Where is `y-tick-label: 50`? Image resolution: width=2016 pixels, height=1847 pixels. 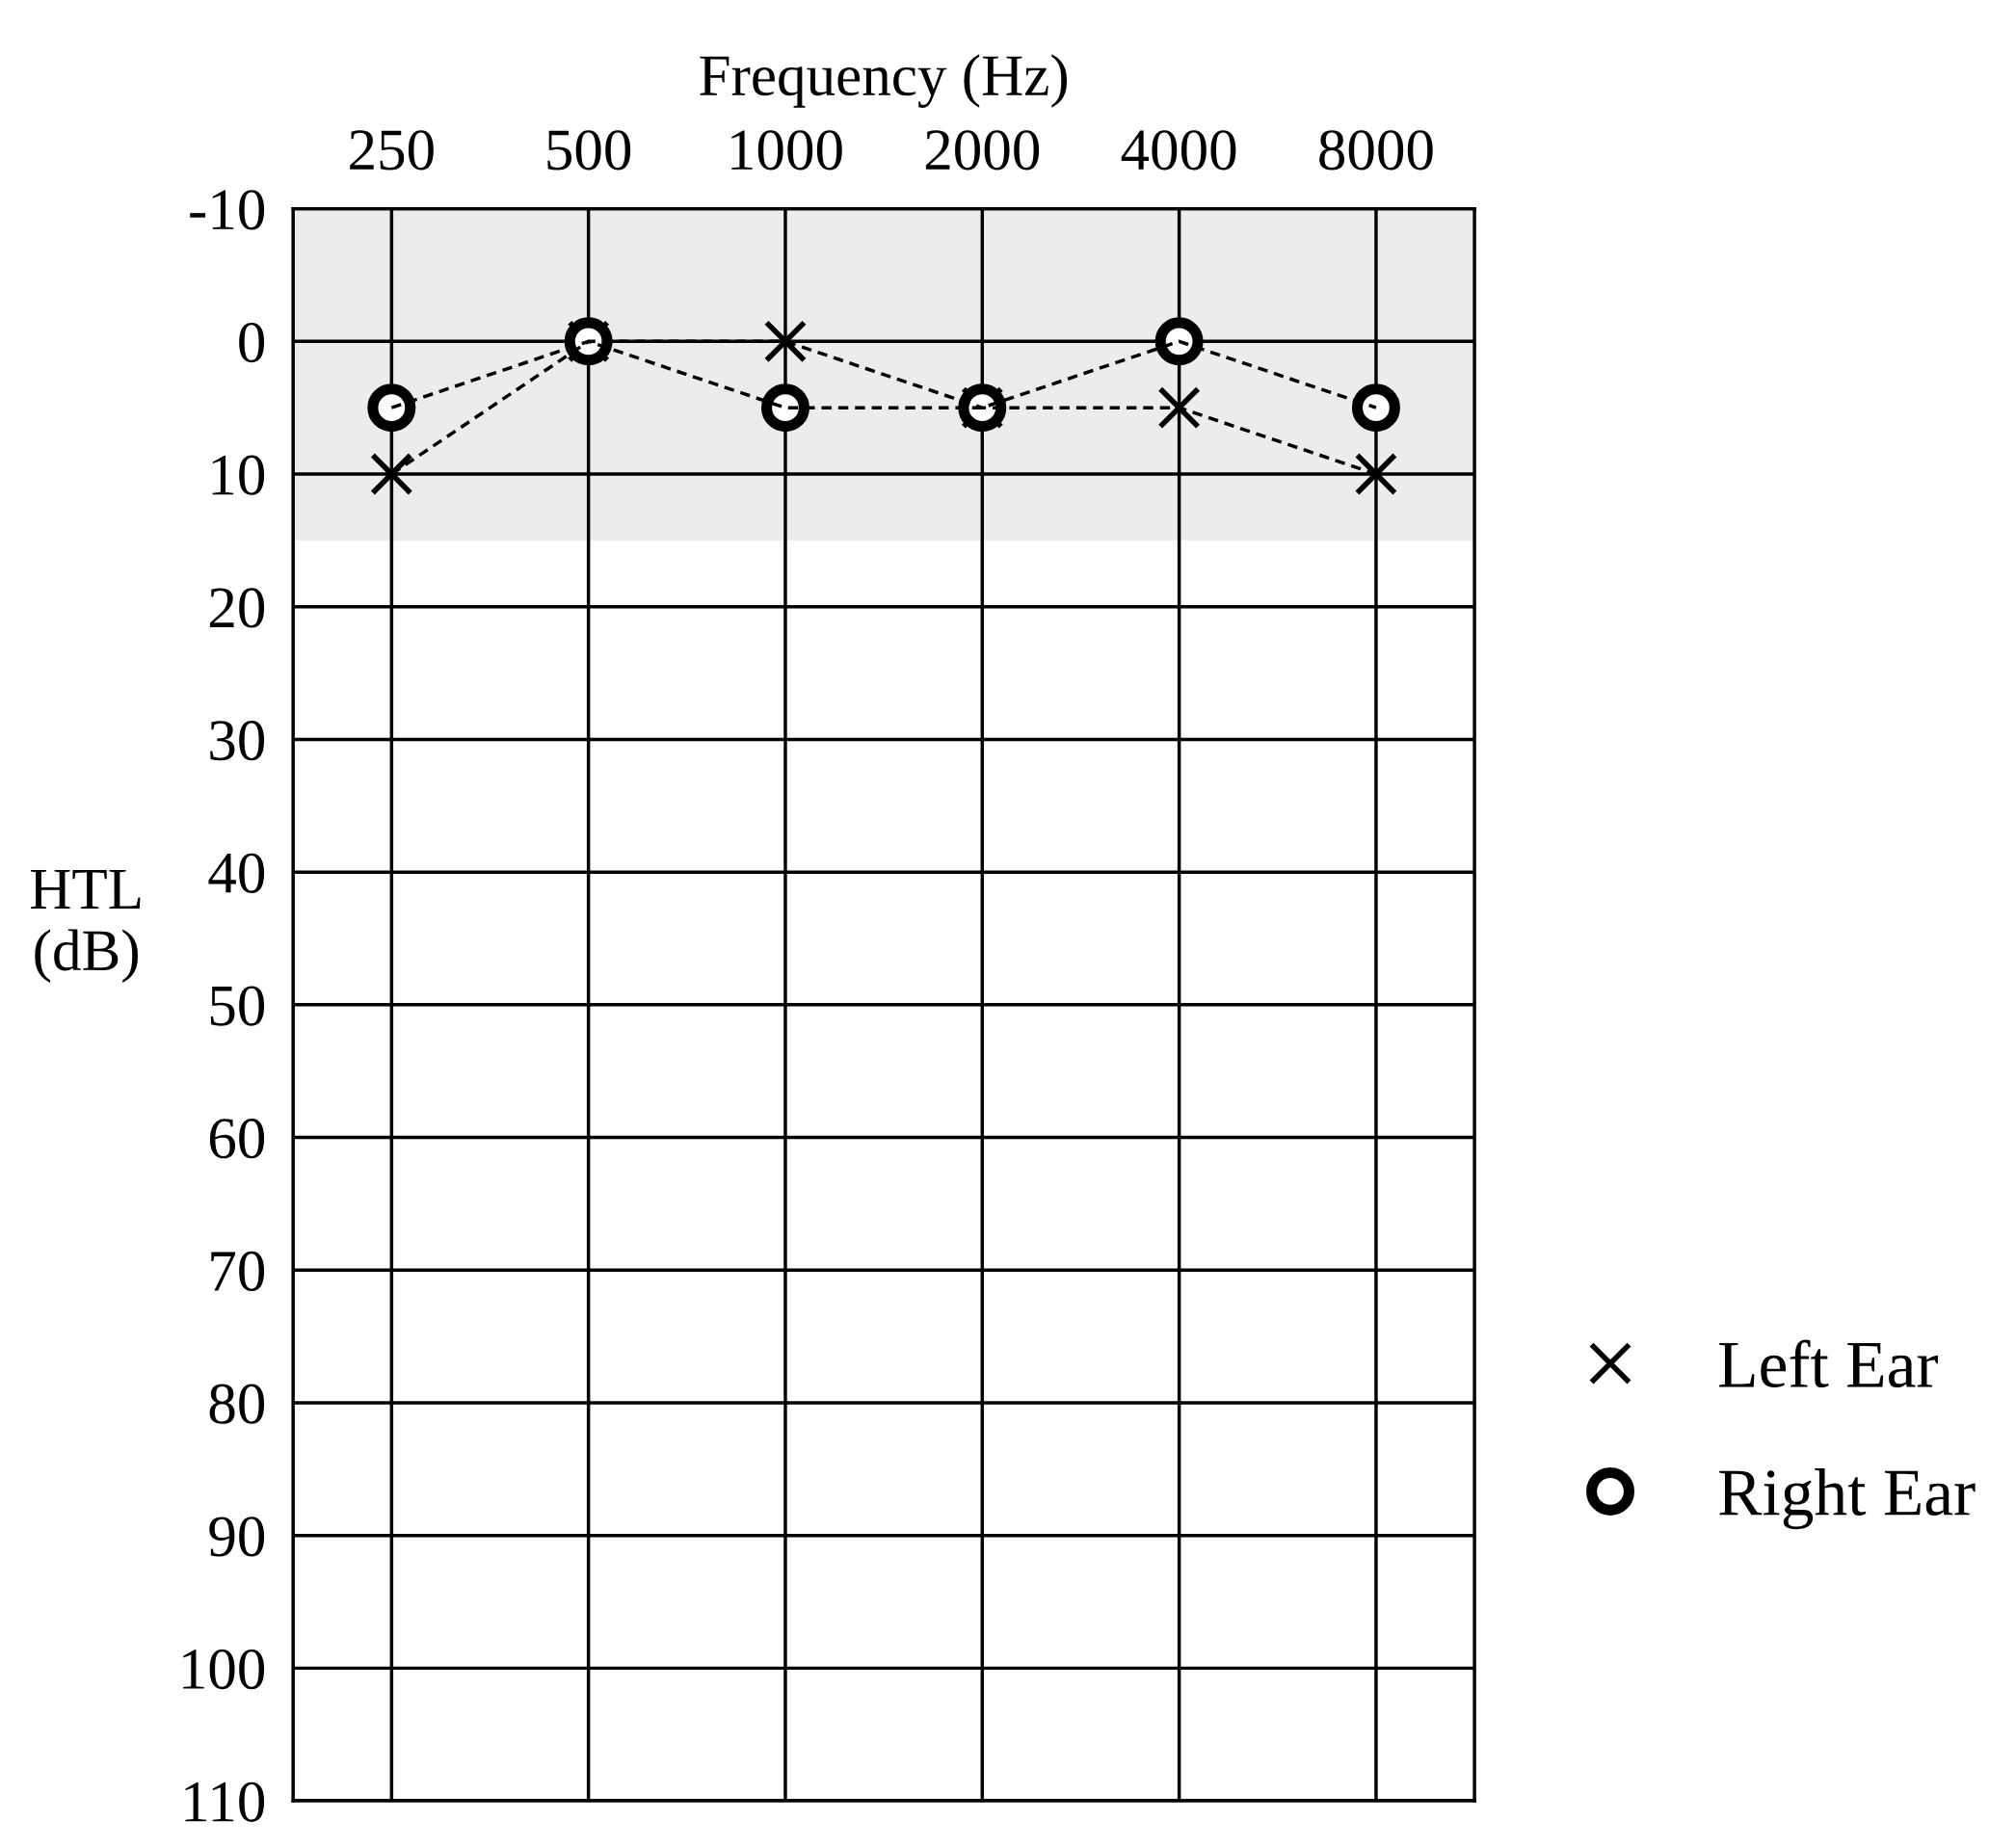
y-tick-label: 50 is located at coordinates (238, 1006).